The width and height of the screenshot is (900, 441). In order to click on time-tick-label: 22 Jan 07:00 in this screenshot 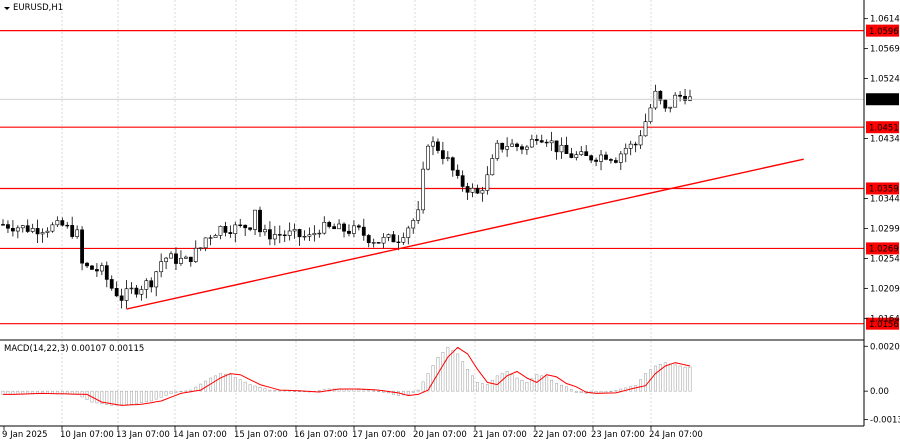, I will do `click(560, 435)`.